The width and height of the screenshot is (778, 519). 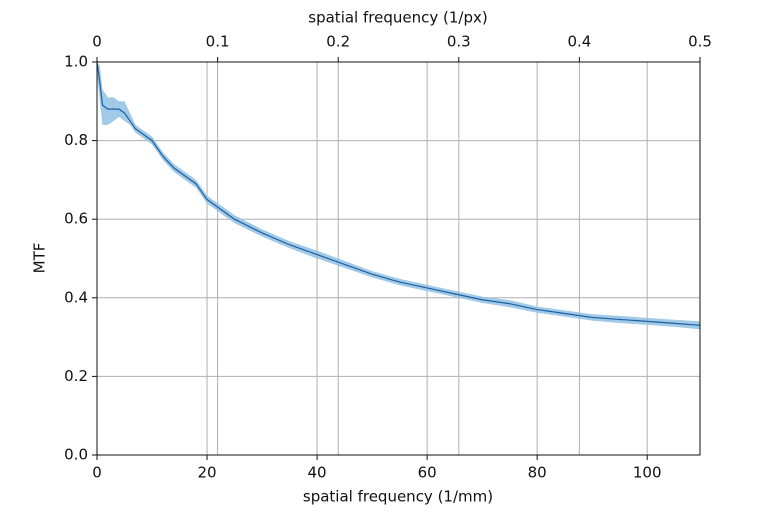 What do you see at coordinates (338, 42) in the screenshot?
I see `x2-tick-label: 0.2` at bounding box center [338, 42].